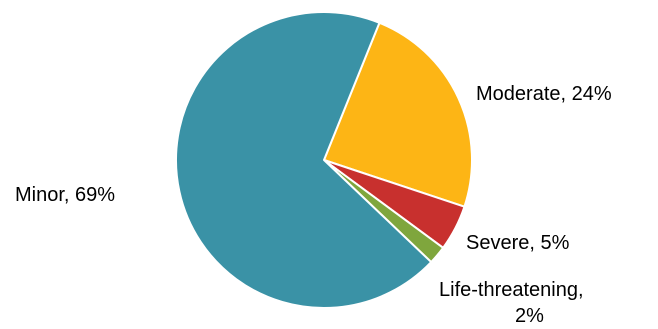 The height and width of the screenshot is (329, 658). Describe the element at coordinates (511, 290) in the screenshot. I see `slice-label-life-threatening: Life-threatening,` at that location.